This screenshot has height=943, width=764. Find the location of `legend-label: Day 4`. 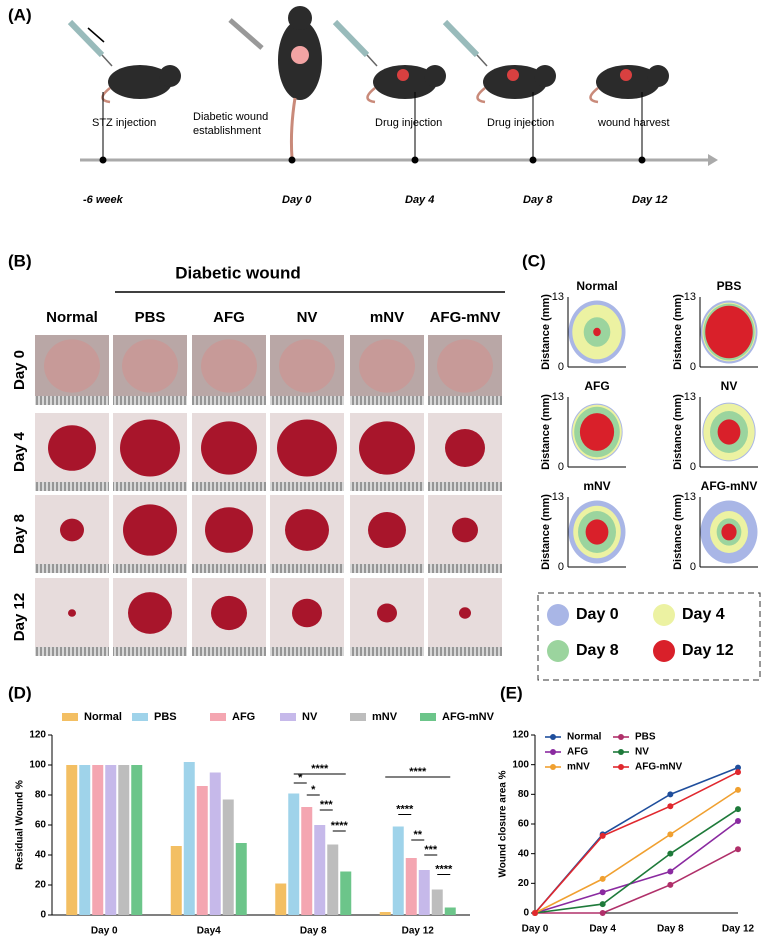

legend-label: Day 4 is located at coordinates (703, 614).